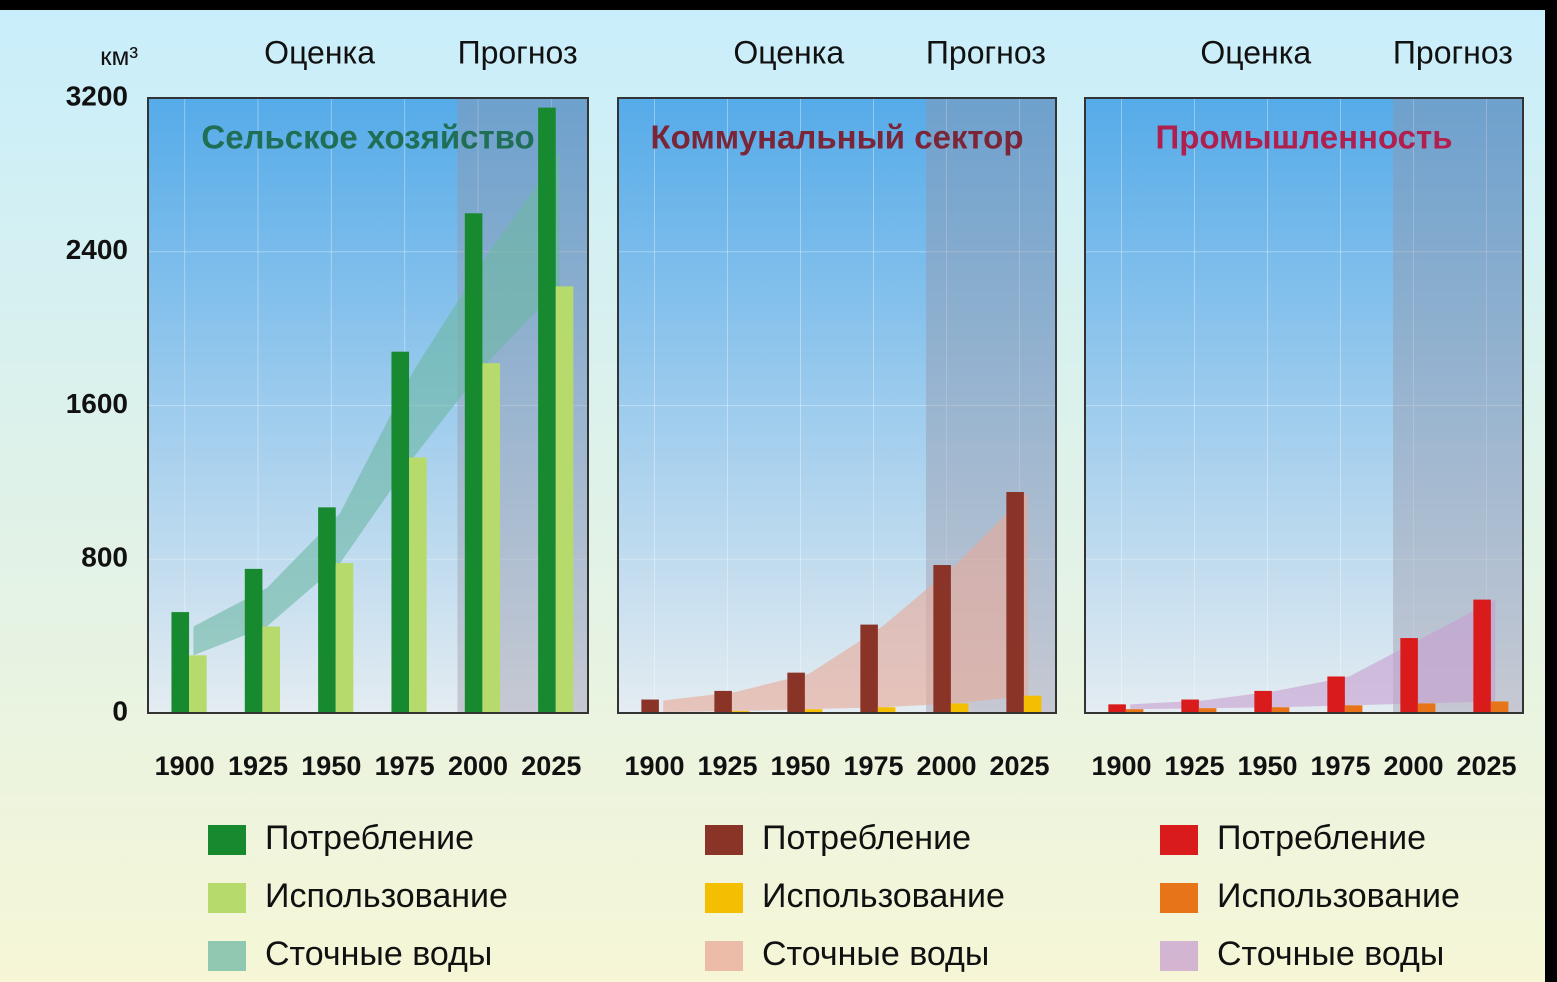 This screenshot has width=1557, height=982. What do you see at coordinates (97, 403) in the screenshot?
I see `y-tick-label: 1600` at bounding box center [97, 403].